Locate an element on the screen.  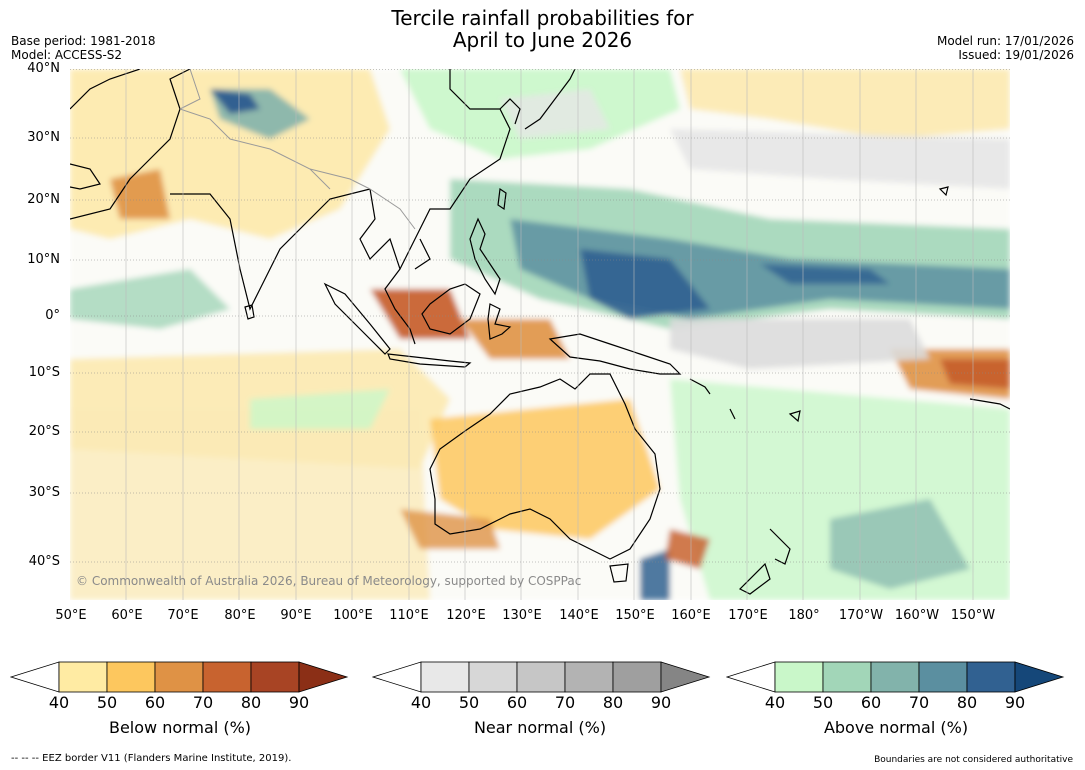
lat-label: 0° is located at coordinates (52, 315).